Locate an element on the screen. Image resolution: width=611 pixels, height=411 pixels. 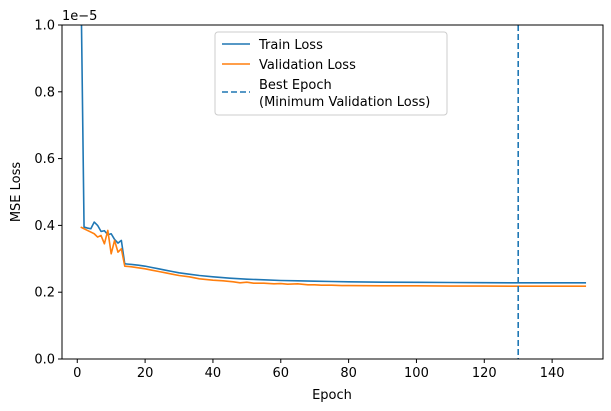
y-tick-label: 1.0 is located at coordinates (44, 26).